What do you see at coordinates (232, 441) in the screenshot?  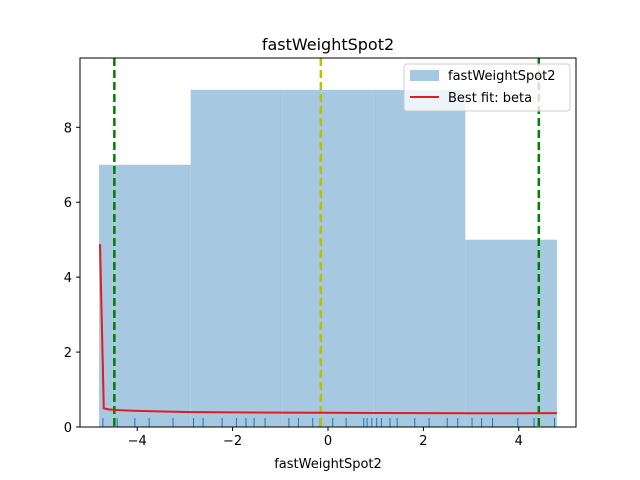 I see `x-tick-label: −2` at bounding box center [232, 441].